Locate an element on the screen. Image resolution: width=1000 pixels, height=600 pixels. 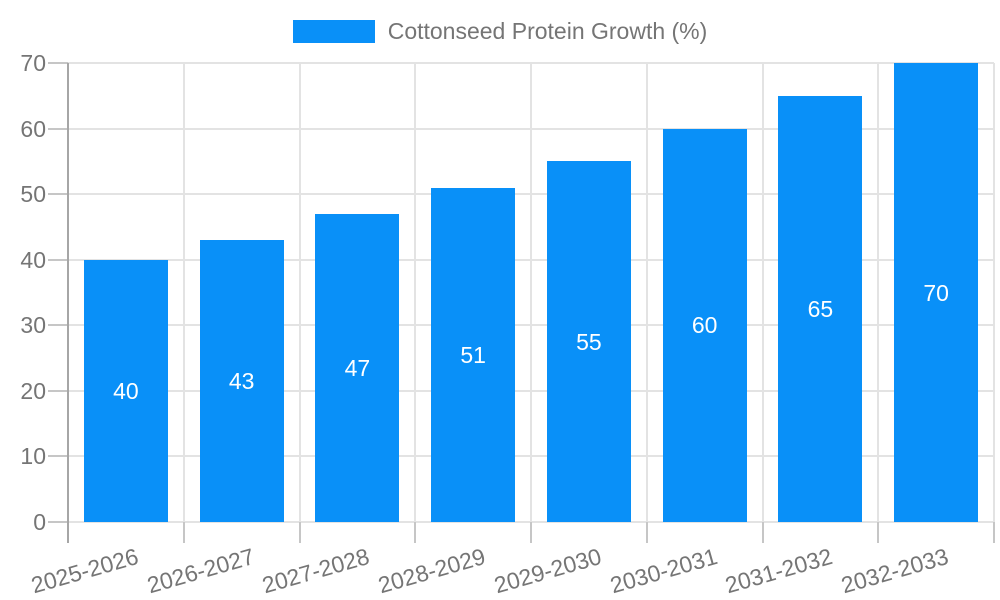
bar-2031-2032 is located at coordinates (820, 308).